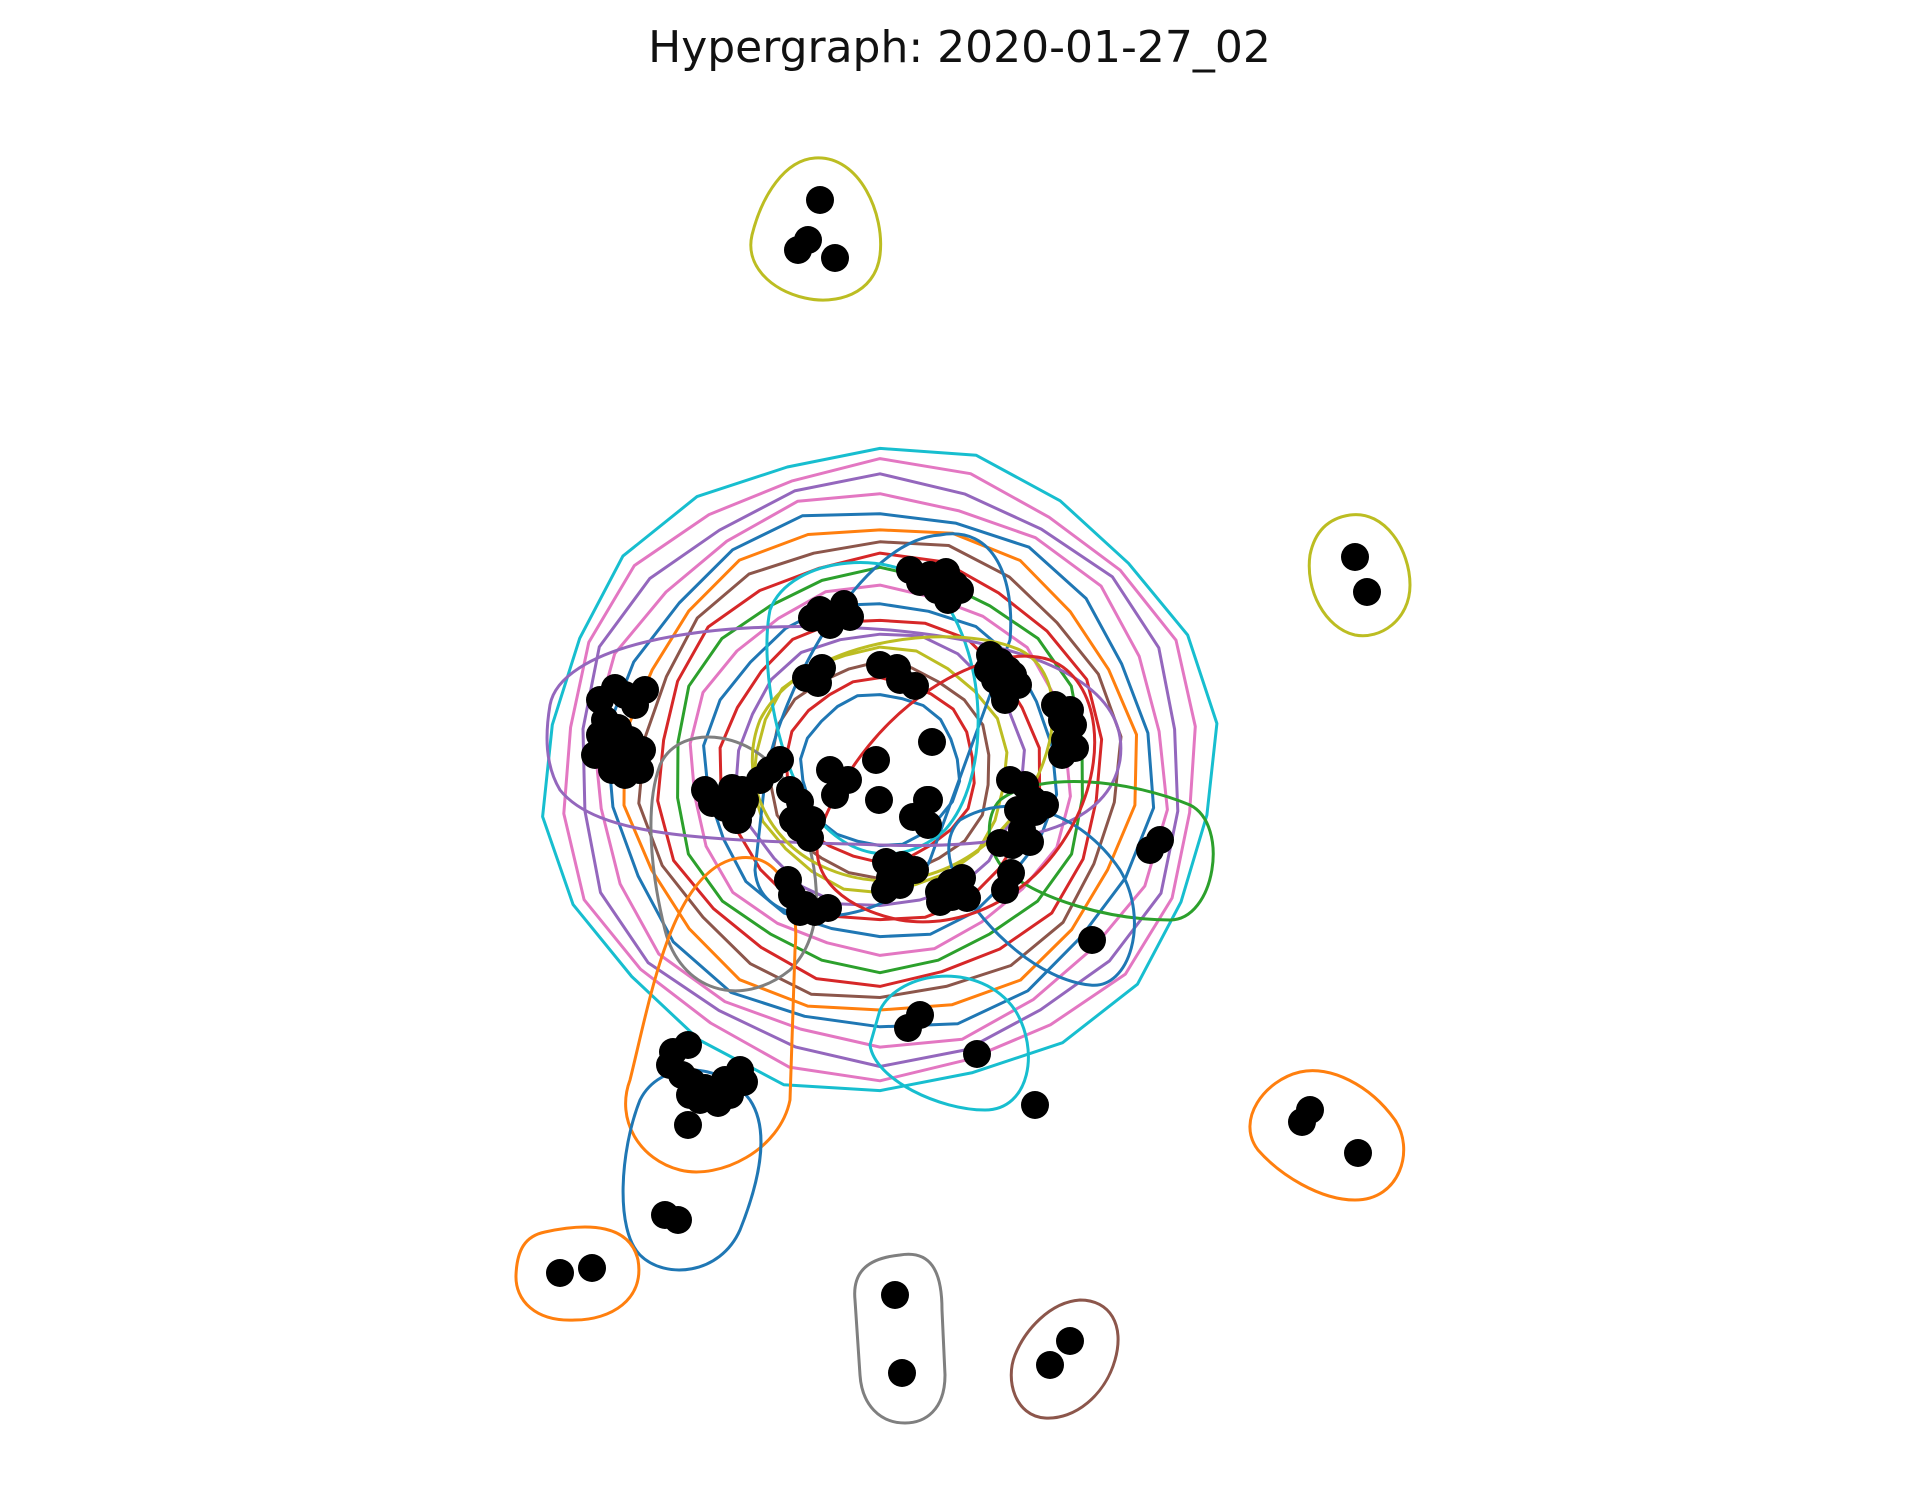  Describe the element at coordinates (959, 47) in the screenshot. I see `figure-title: Hypergraph: 2020-01-27_02` at that location.